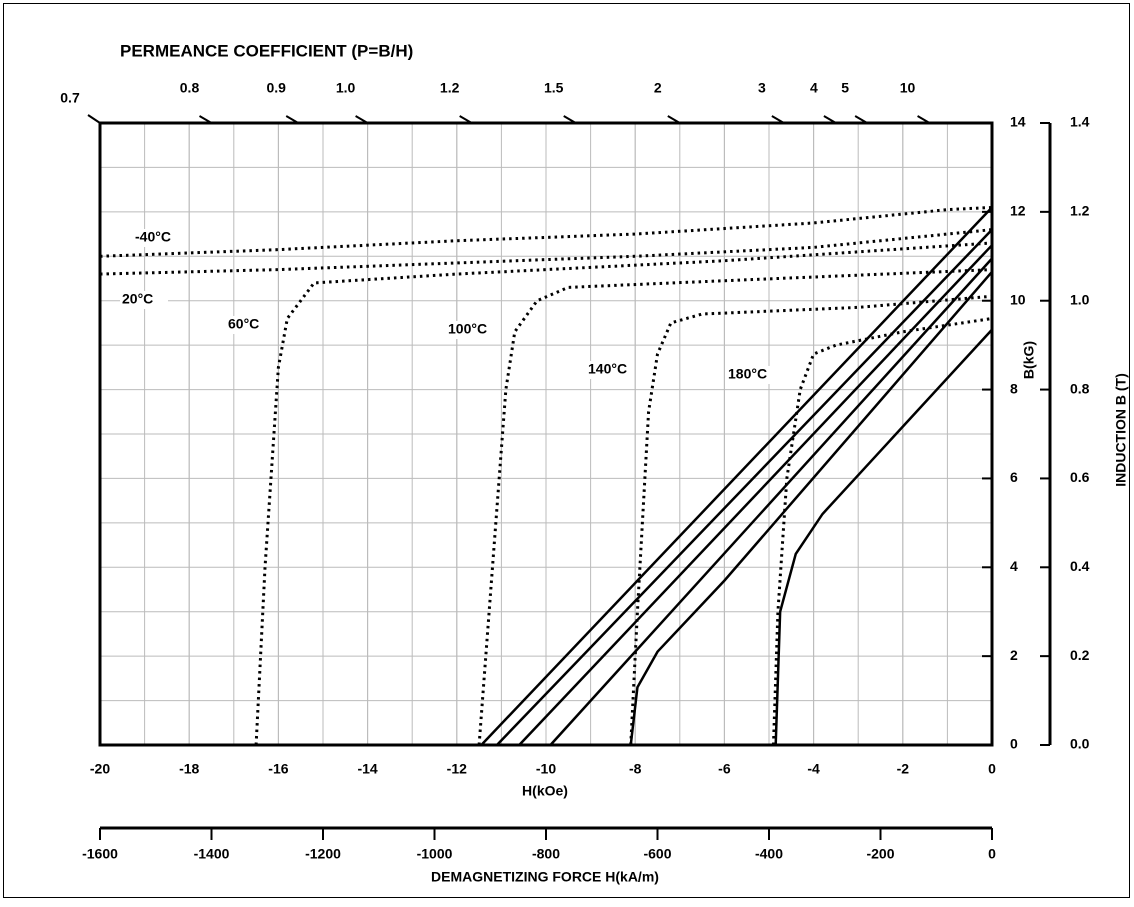 The height and width of the screenshot is (907, 1134). What do you see at coordinates (323, 854) in the screenshot?
I see `x2-tick-label: -1200` at bounding box center [323, 854].